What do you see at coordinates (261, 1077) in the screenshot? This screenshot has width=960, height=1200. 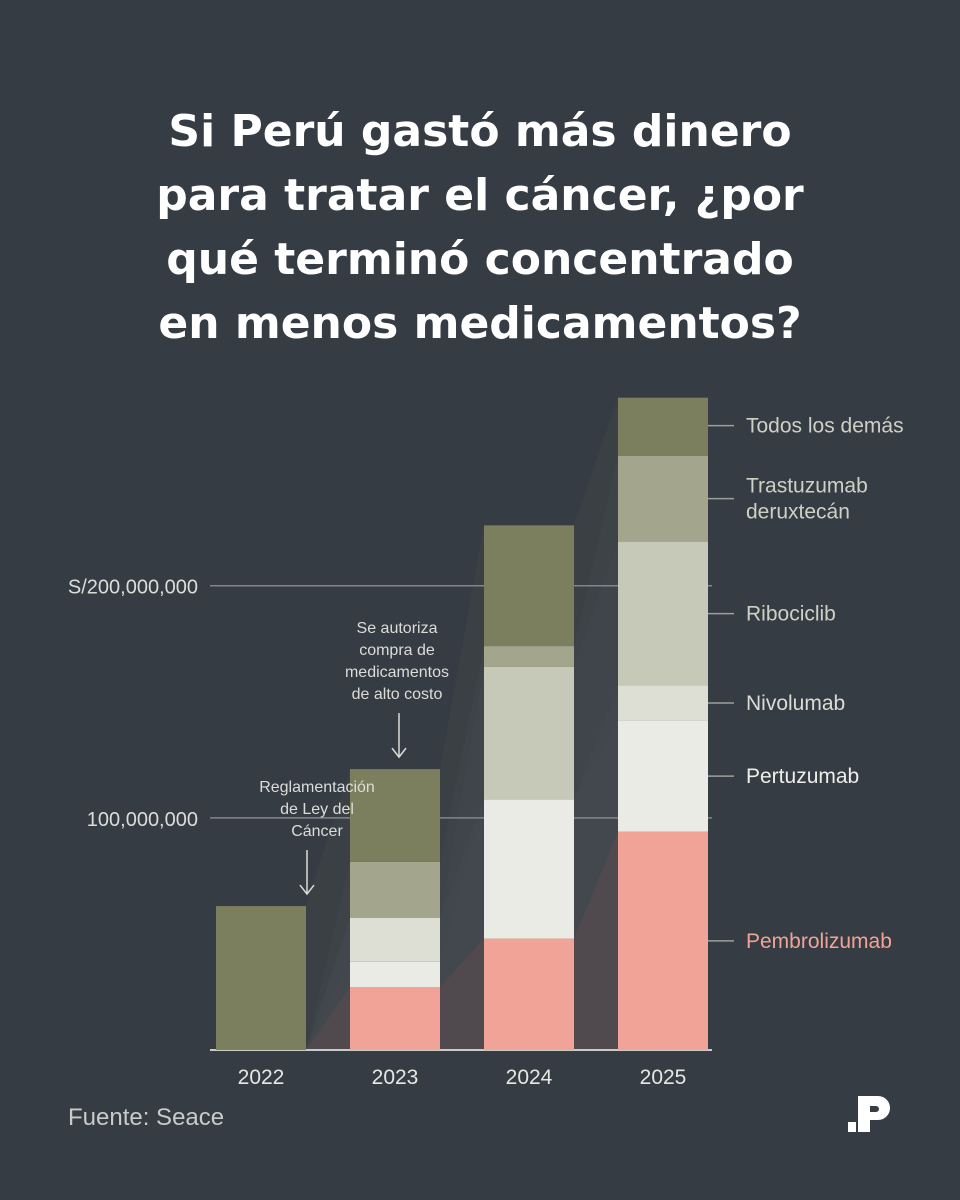 I see `x-tick-label: 2022` at bounding box center [261, 1077].